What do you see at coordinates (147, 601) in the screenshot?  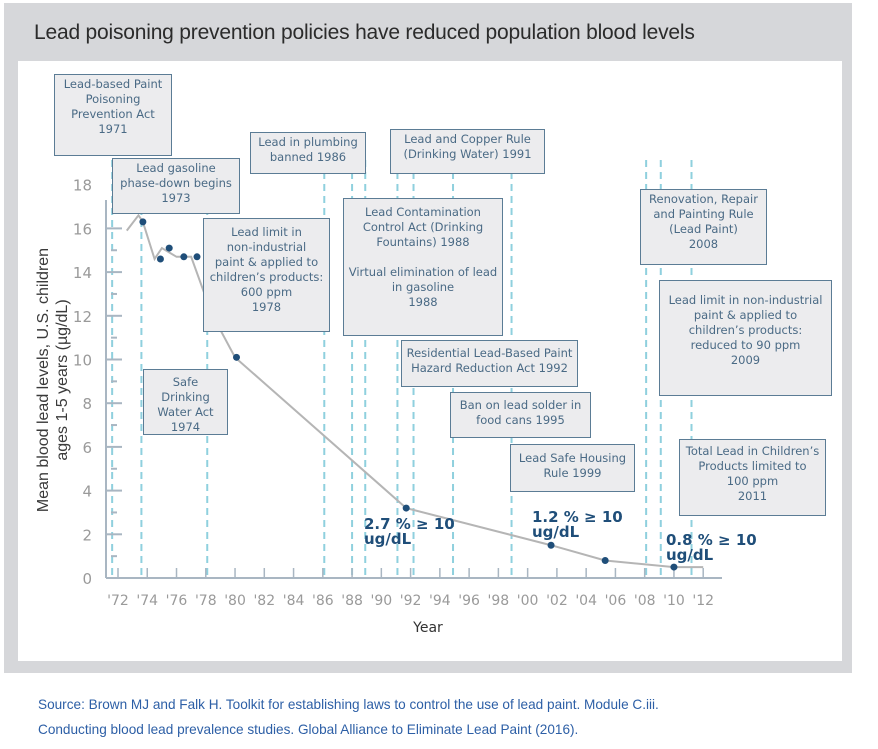 I see `x-tick-label: '74` at bounding box center [147, 601].